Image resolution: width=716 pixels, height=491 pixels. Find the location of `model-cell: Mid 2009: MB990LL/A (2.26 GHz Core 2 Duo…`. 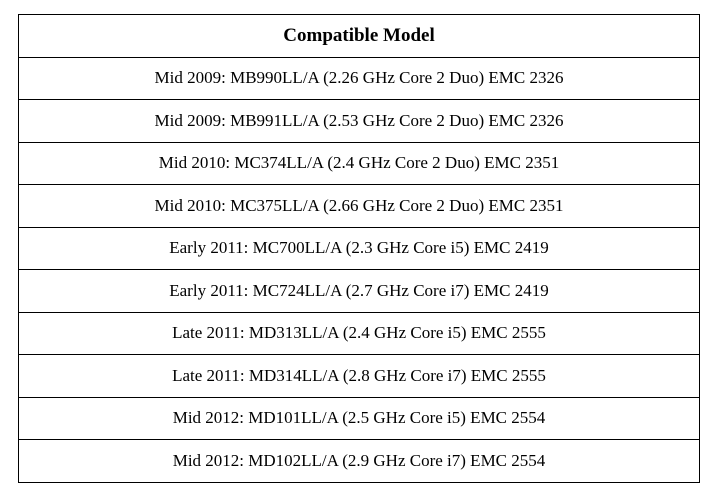

model-cell: Mid 2009: MB990LL/A (2.26 GHz Core 2 Duo… is located at coordinates (359, 78).